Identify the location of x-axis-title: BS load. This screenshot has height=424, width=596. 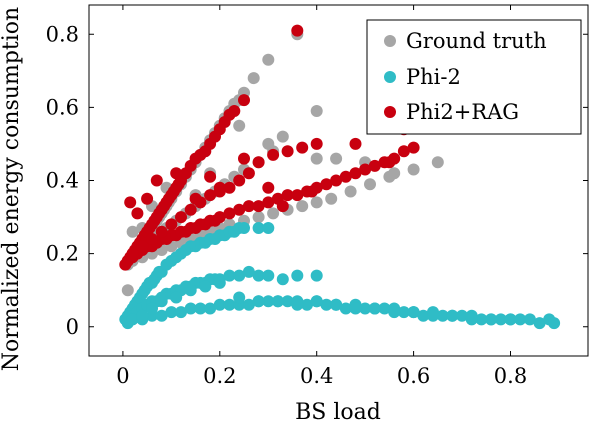
(338, 412).